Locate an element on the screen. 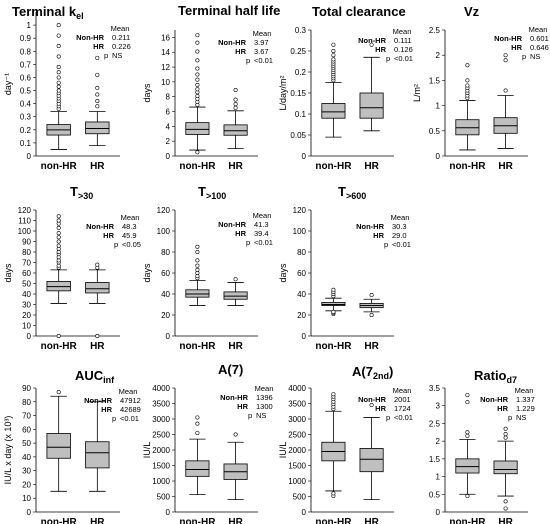  y-tick-label: 0.5 is located at coordinates (435, 131).